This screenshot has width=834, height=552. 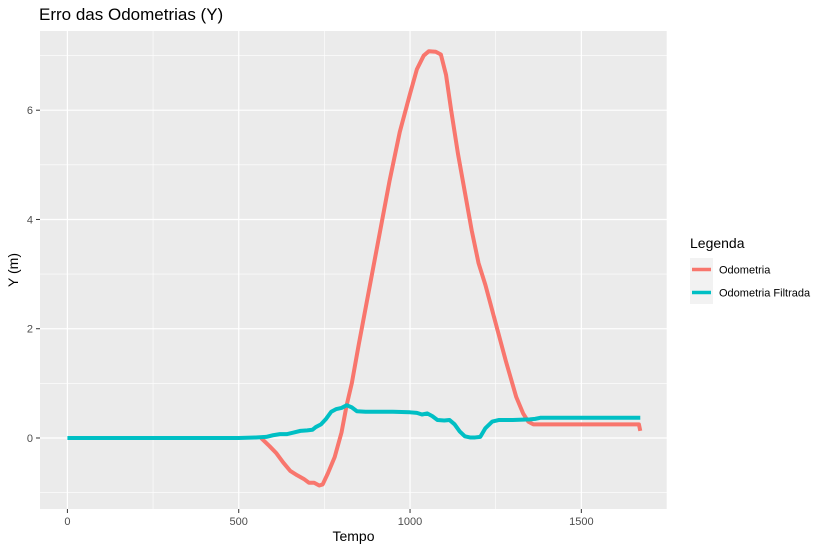 I want to click on x-tick-label: 0, so click(x=67, y=522).